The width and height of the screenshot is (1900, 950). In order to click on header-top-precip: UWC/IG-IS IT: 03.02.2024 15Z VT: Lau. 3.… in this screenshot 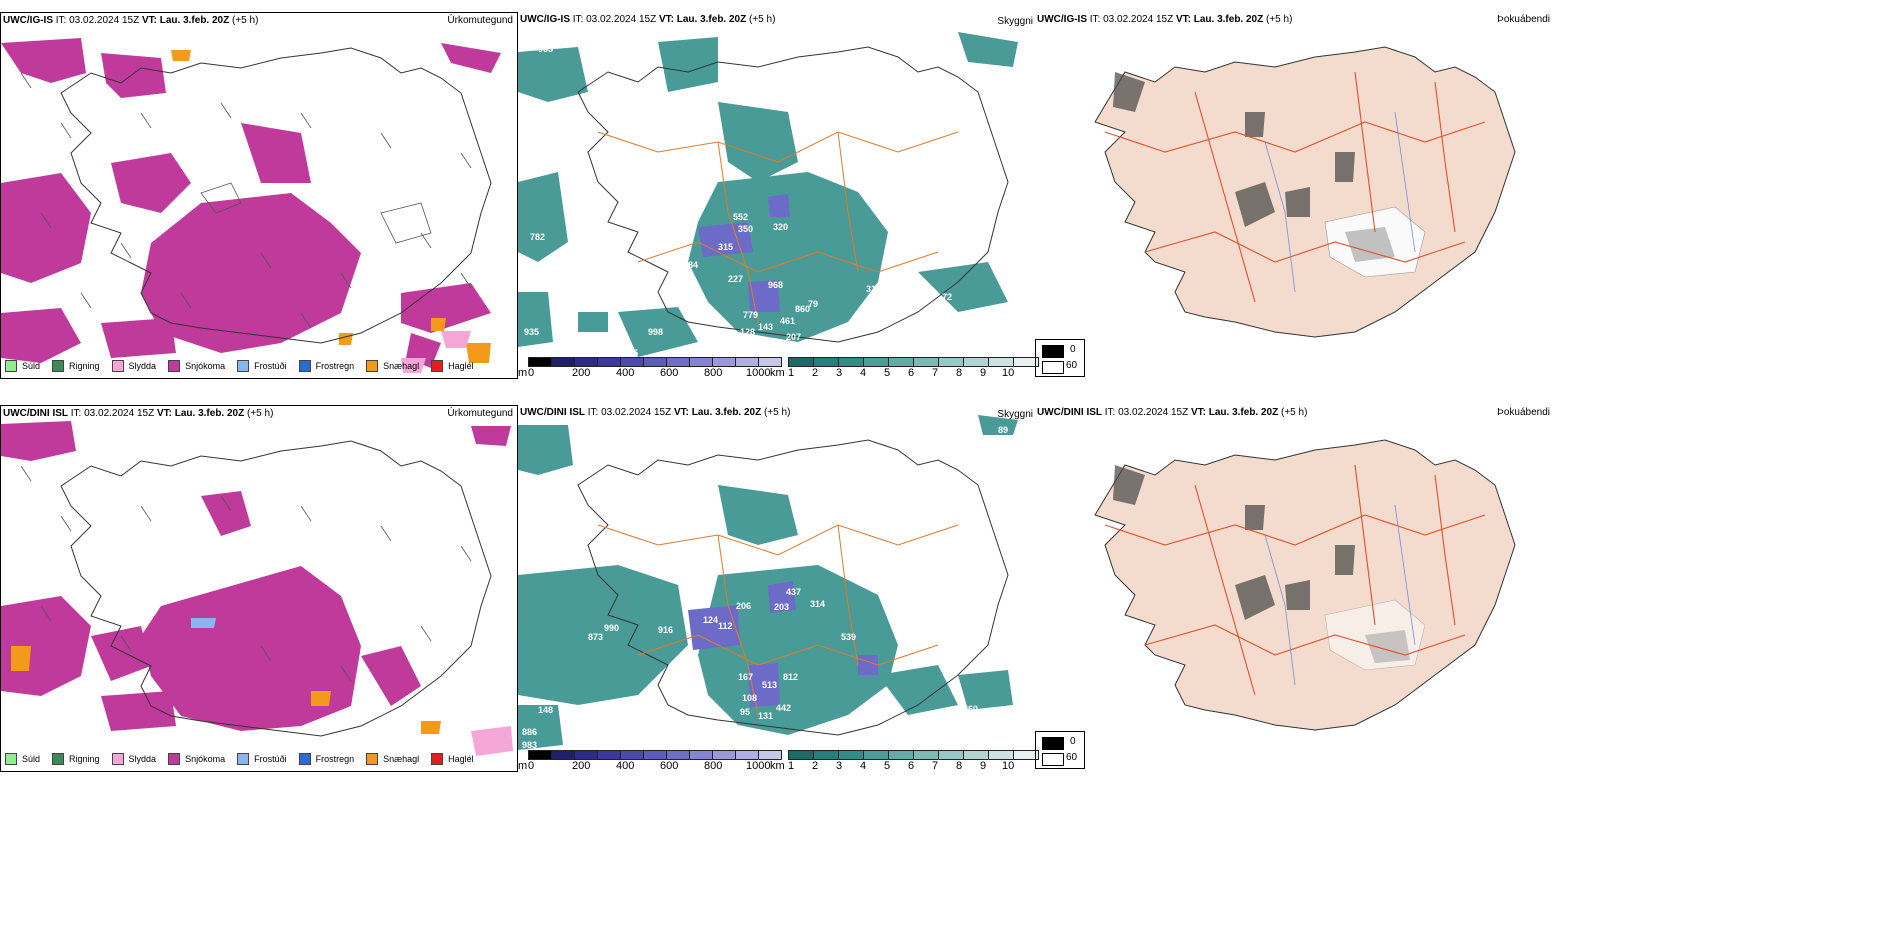, I will do `click(131, 20)`.